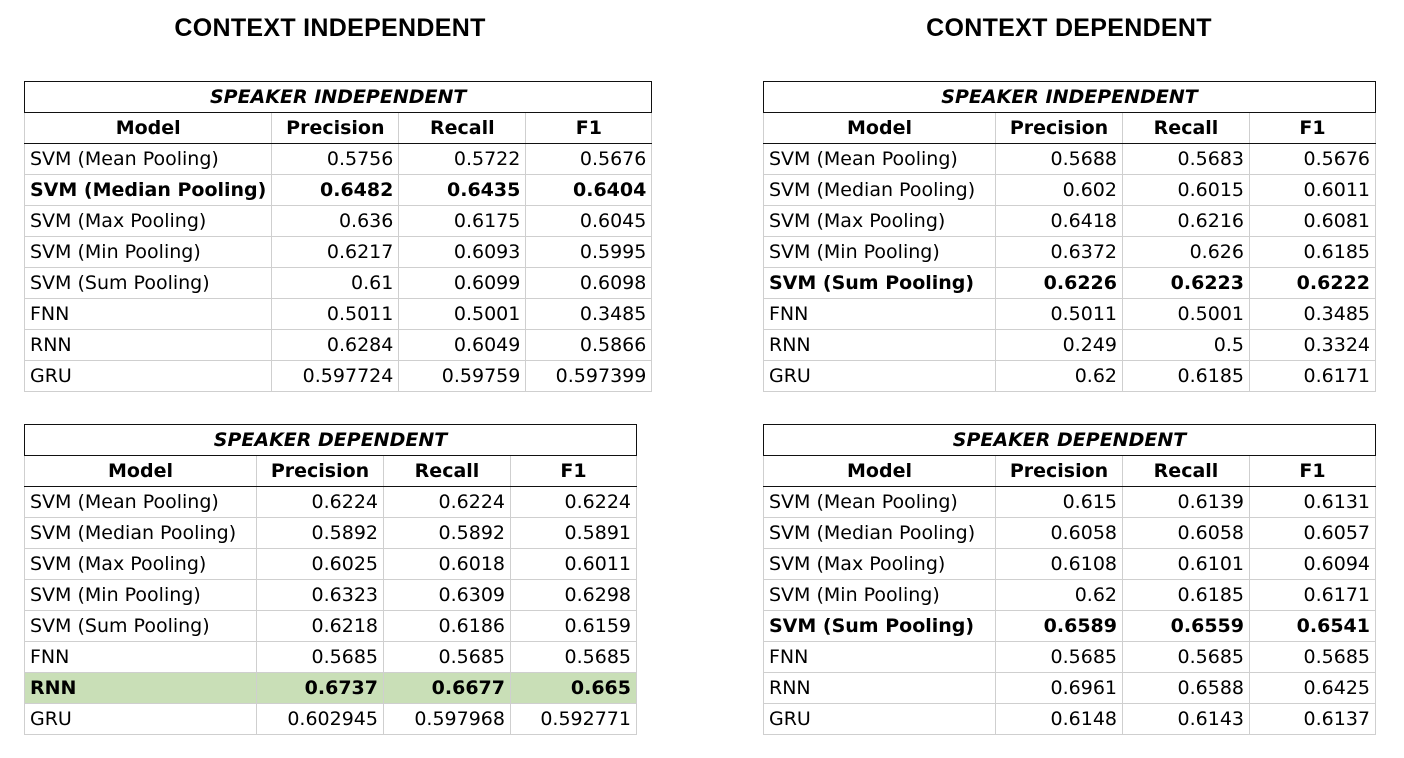 This screenshot has height=758, width=1404. What do you see at coordinates (447, 688) in the screenshot?
I see `recall-cell: 0.6677` at bounding box center [447, 688].